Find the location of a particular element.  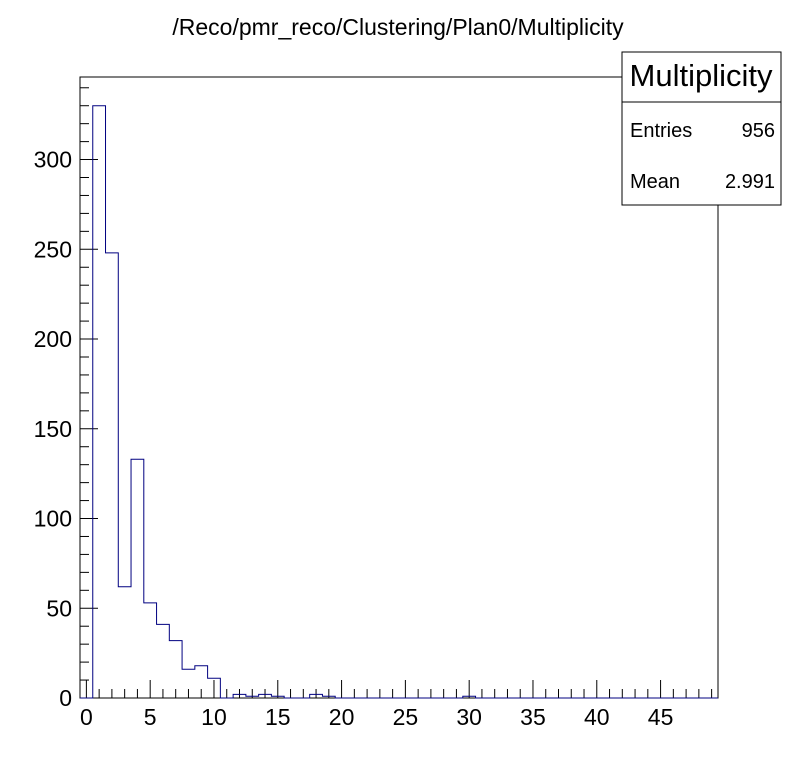

stats-entries-value: 956 is located at coordinates (758, 131).